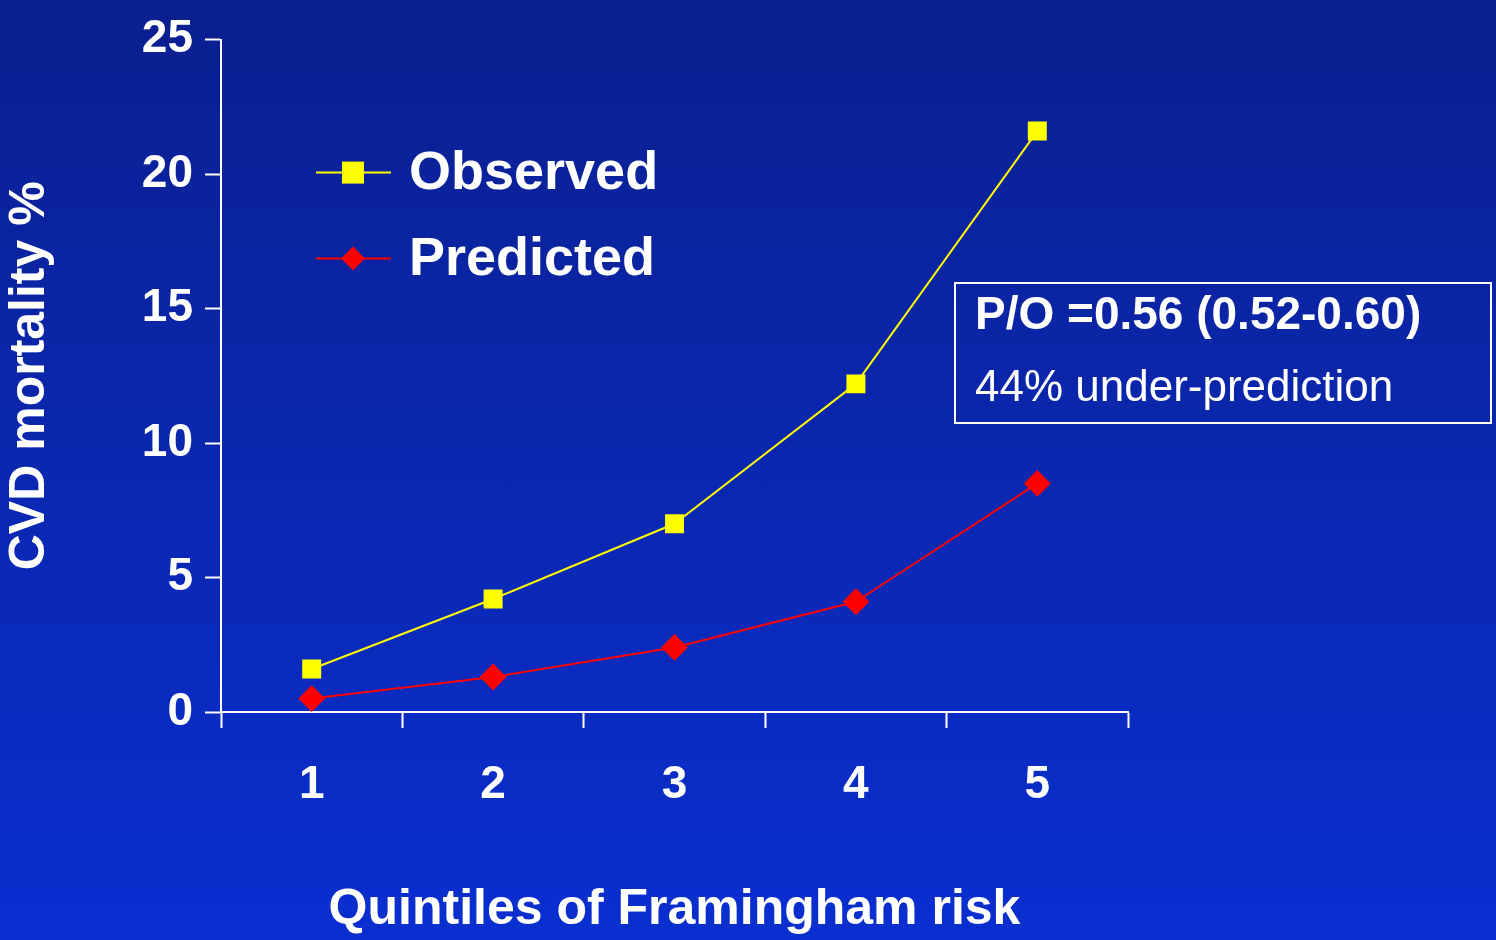  I want to click on y-tick-label: 10, so click(167, 439).